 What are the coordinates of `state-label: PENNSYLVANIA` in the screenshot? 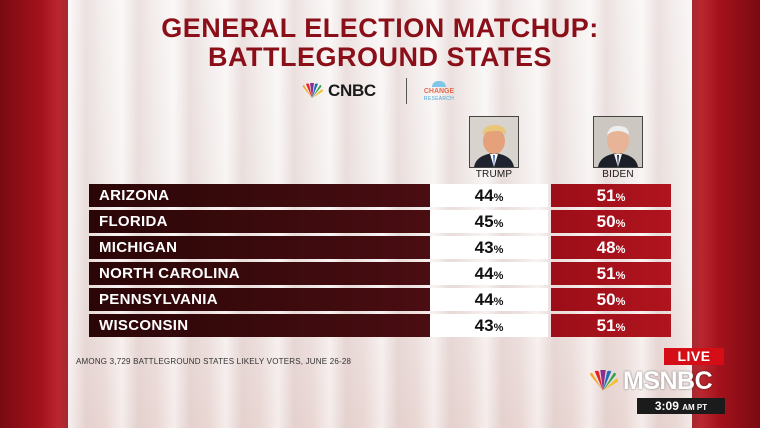 It's located at (259, 299).